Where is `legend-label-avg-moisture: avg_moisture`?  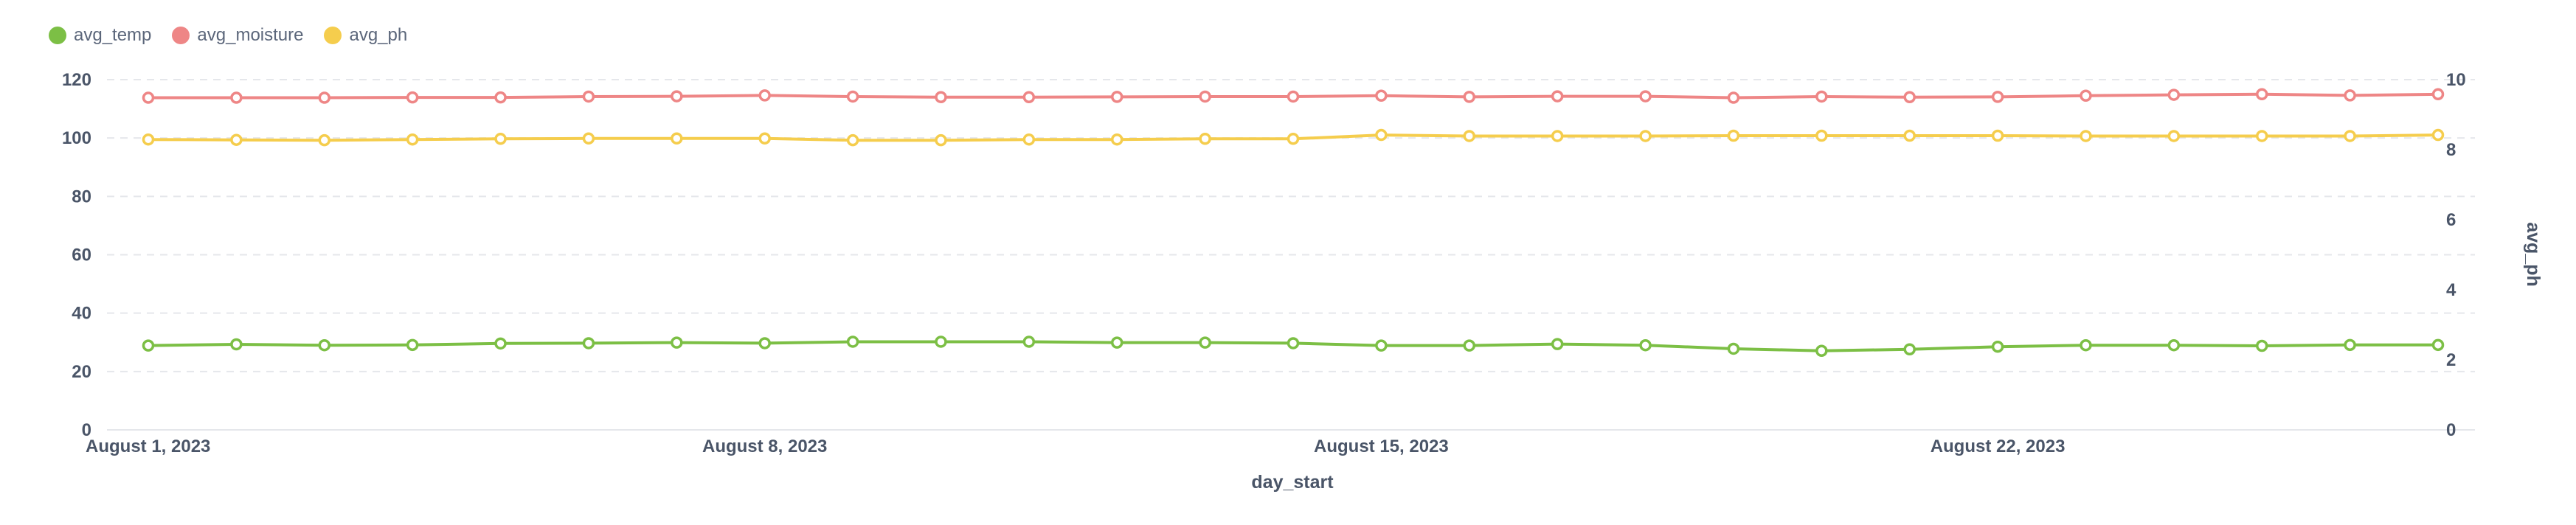 legend-label-avg-moisture: avg_moisture is located at coordinates (251, 35).